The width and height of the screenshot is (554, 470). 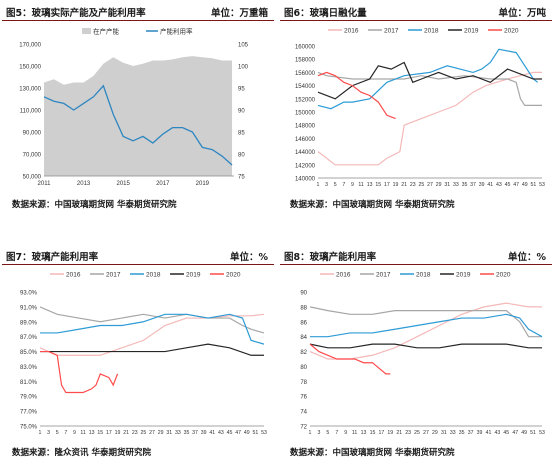 I want to click on y2-tick-label: 100, so click(x=243, y=68).